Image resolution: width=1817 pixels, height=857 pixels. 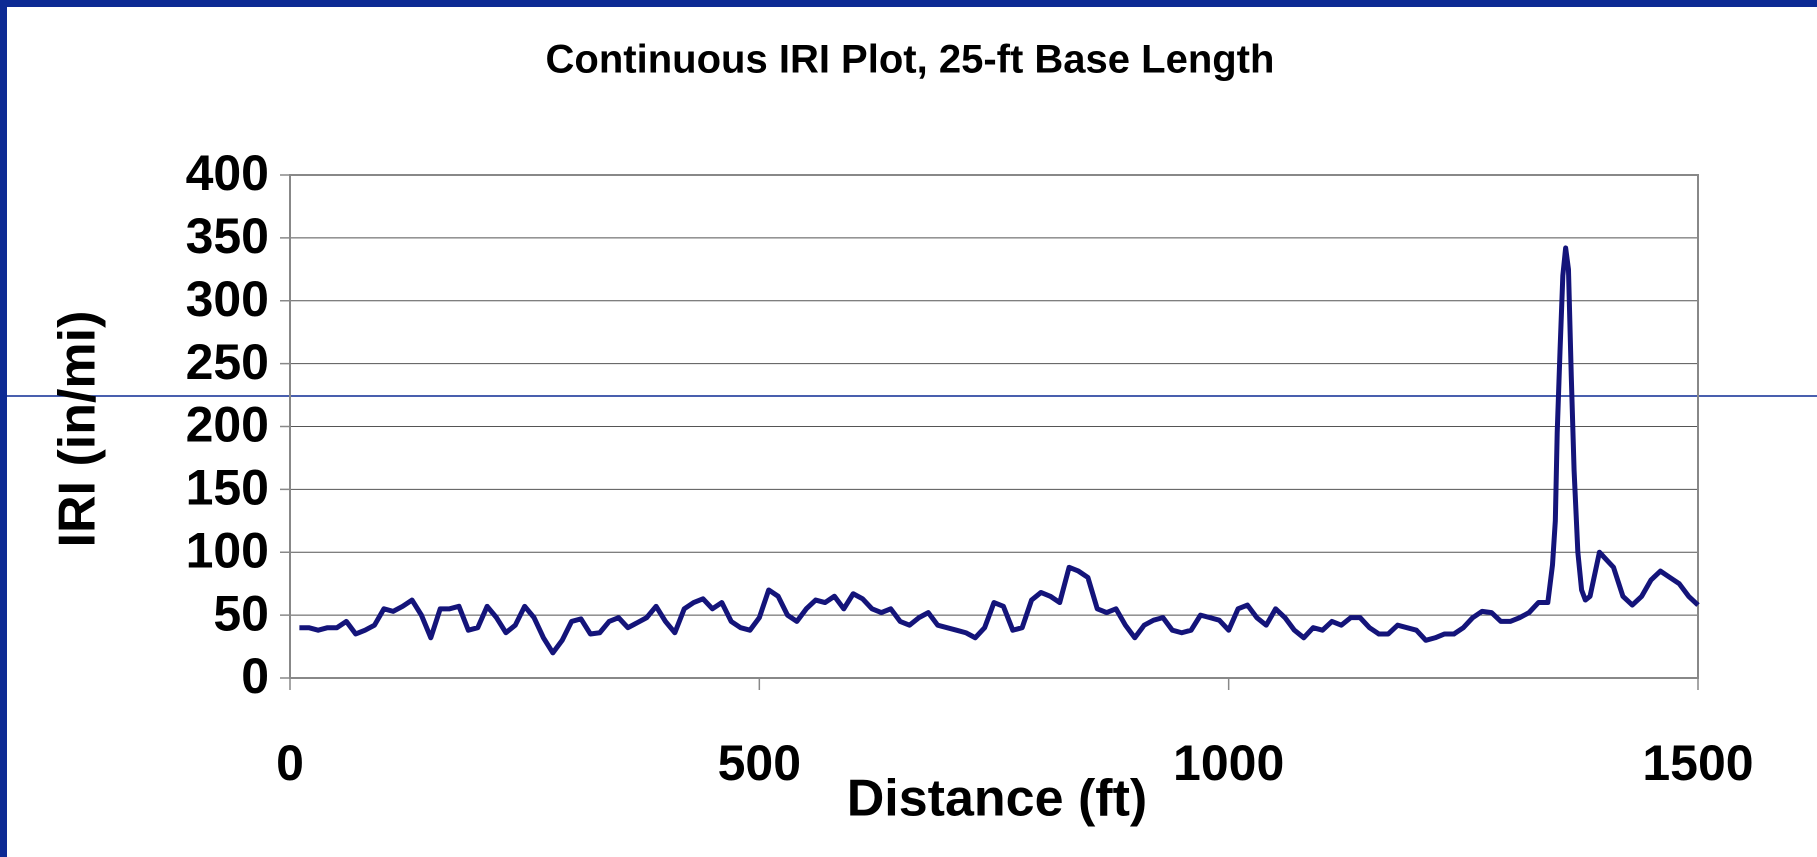 What do you see at coordinates (78, 429) in the screenshot?
I see `y-axis-title: IRI (in/mi)` at bounding box center [78, 429].